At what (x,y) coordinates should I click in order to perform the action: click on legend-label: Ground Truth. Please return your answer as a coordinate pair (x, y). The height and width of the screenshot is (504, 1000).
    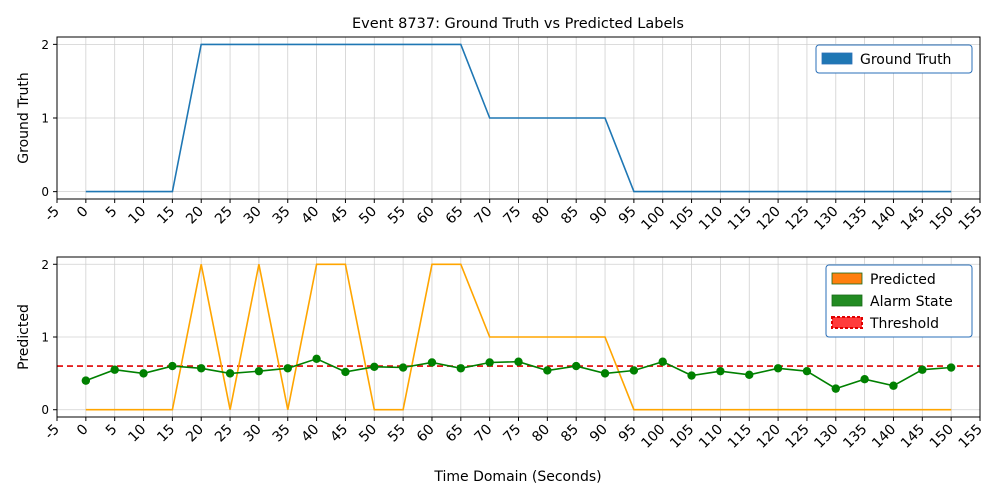
    Looking at the image, I should click on (905, 60).